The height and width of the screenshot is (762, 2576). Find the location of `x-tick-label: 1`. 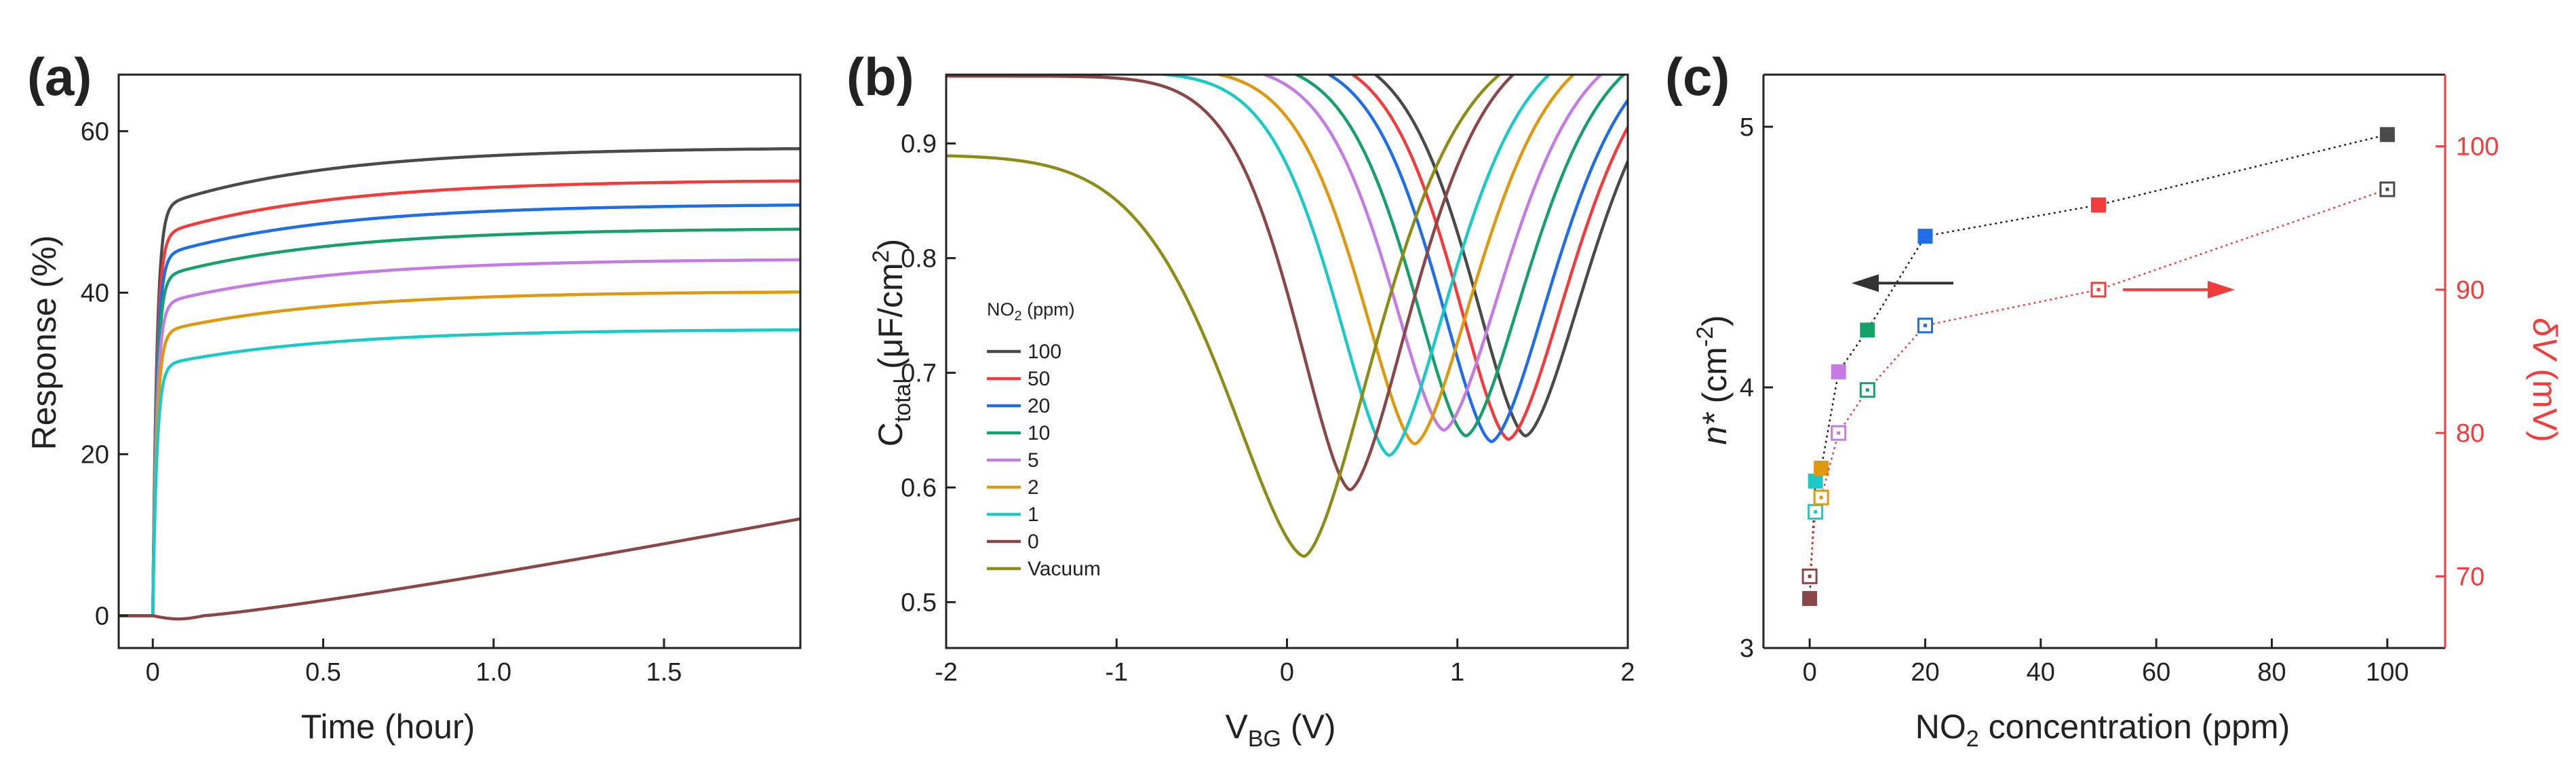

x-tick-label: 1 is located at coordinates (1457, 672).